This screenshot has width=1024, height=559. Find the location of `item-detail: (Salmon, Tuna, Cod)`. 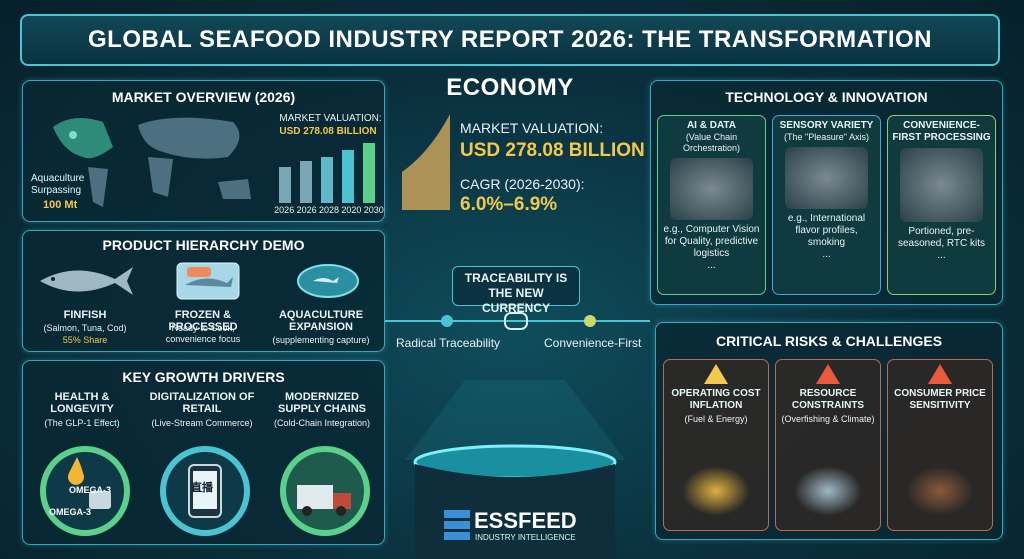

item-detail: (Salmon, Tuna, Cod) is located at coordinates (85, 328).